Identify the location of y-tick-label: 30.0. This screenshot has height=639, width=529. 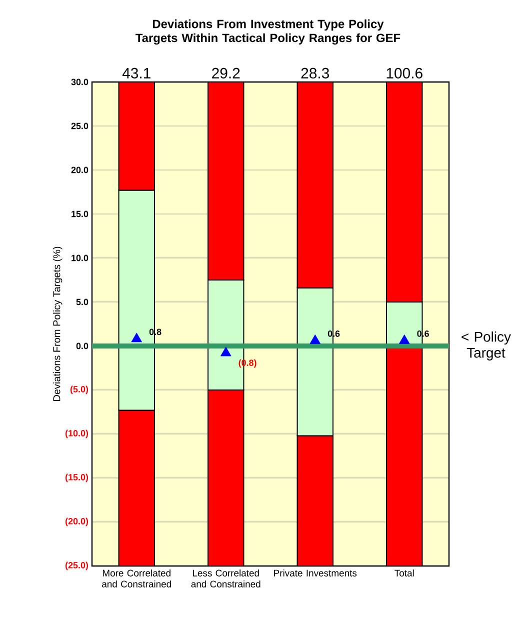
(79, 82).